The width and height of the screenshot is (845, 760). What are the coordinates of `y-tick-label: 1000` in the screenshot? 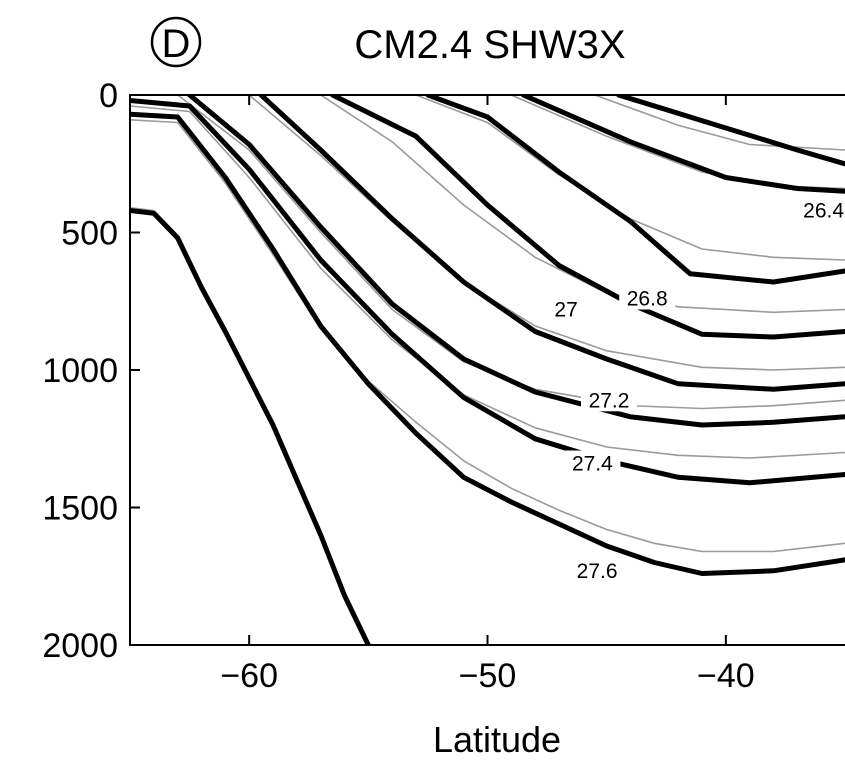 It's located at (80, 371).